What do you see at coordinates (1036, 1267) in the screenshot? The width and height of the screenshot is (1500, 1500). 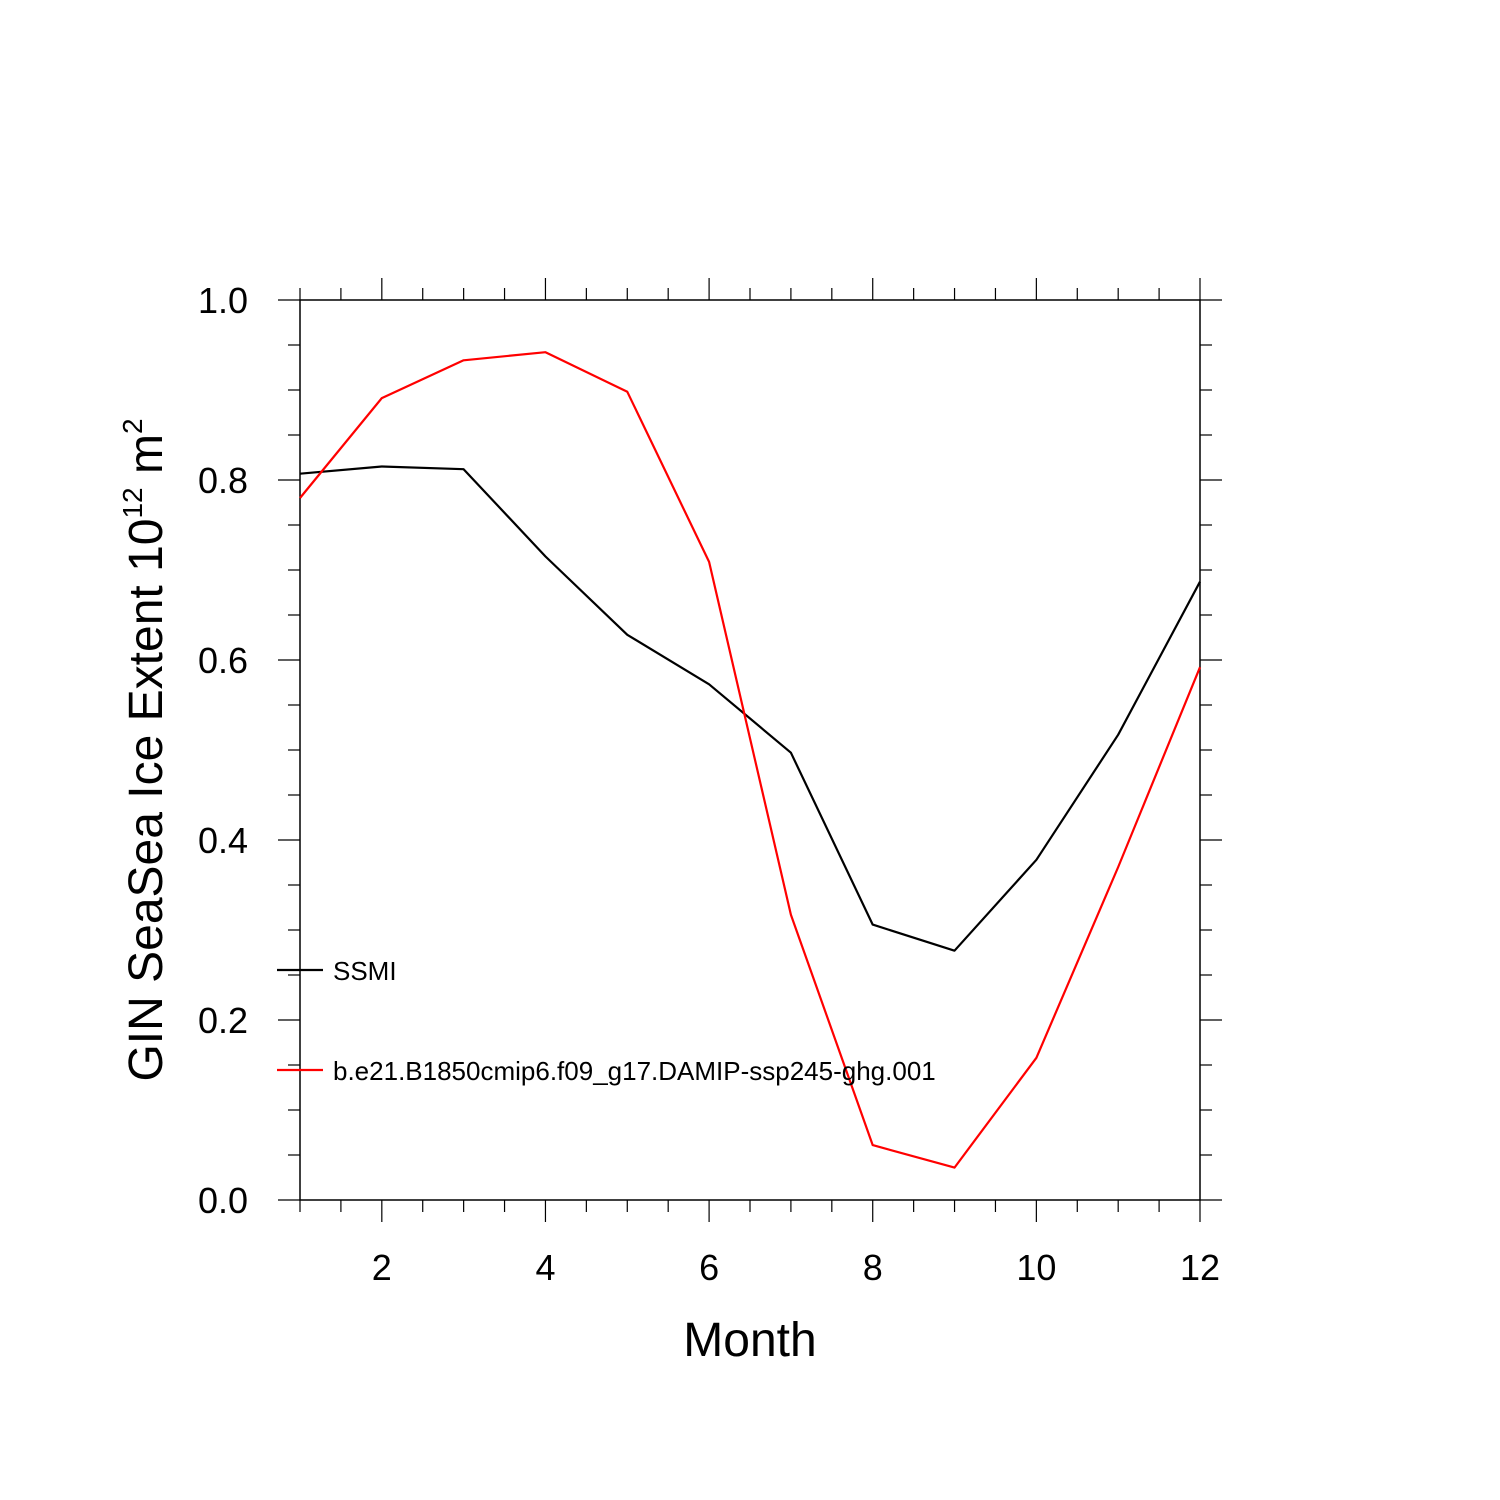 I see `x-tick-label: 10` at bounding box center [1036, 1267].